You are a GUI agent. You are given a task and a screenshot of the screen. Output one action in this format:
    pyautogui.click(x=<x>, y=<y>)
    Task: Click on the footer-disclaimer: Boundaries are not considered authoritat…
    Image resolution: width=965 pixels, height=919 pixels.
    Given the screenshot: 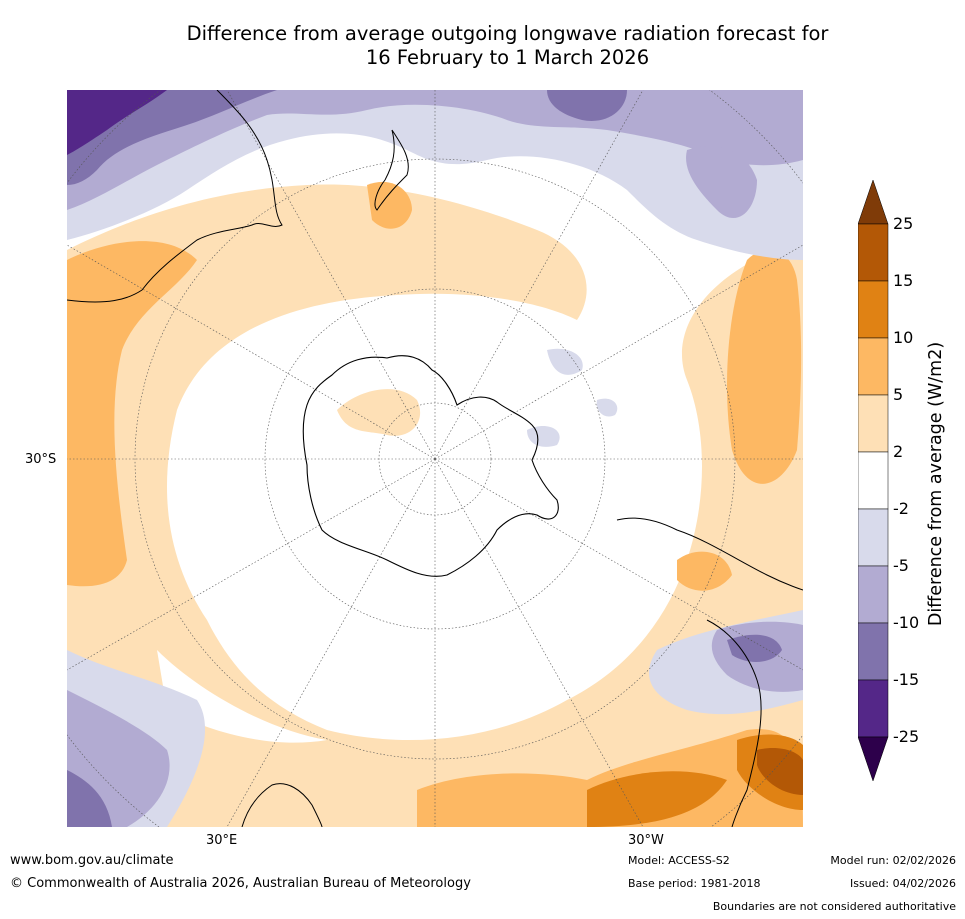 What is the action you would take?
    pyautogui.click(x=834, y=906)
    